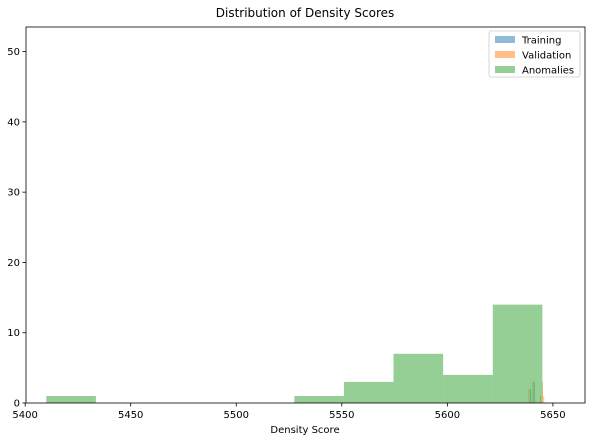 Image resolution: width=592 pixels, height=441 pixels. What do you see at coordinates (130, 415) in the screenshot?
I see `x-tick-label: 5450` at bounding box center [130, 415].